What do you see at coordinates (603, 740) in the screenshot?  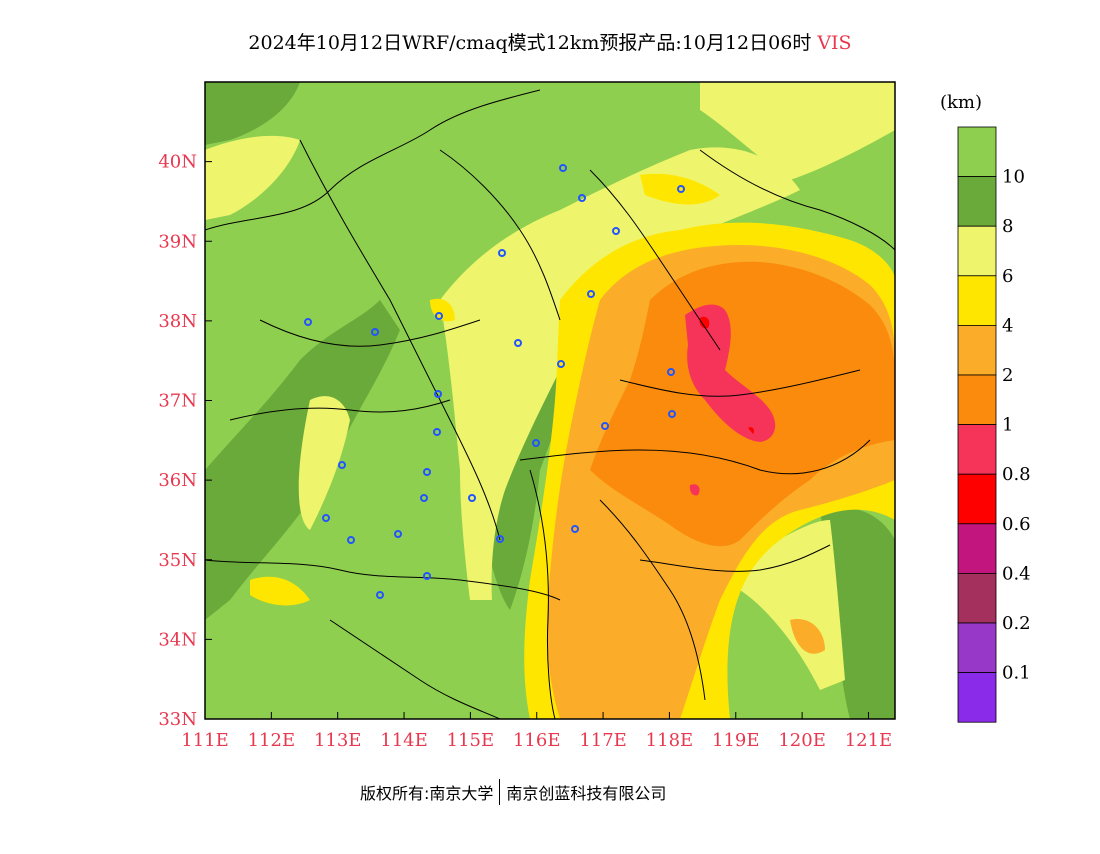 I see `x-tick-label: 117E` at bounding box center [603, 740].